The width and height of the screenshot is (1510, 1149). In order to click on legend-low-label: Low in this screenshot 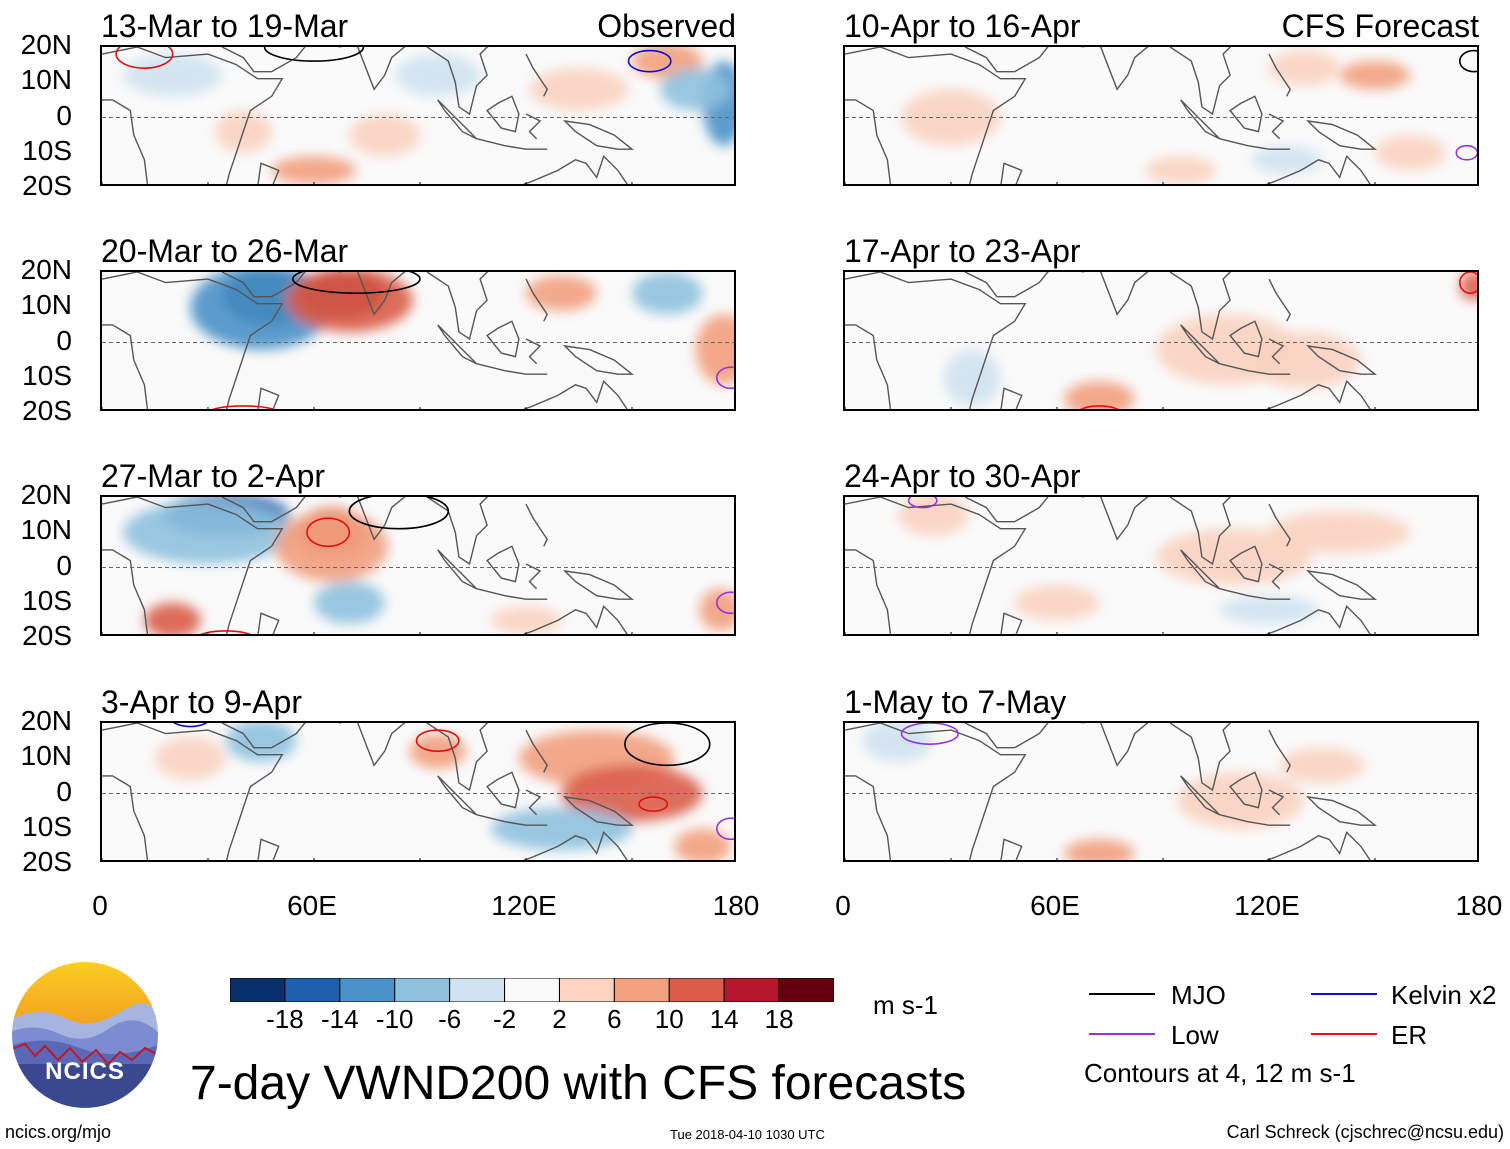, I will do `click(1195, 1035)`.